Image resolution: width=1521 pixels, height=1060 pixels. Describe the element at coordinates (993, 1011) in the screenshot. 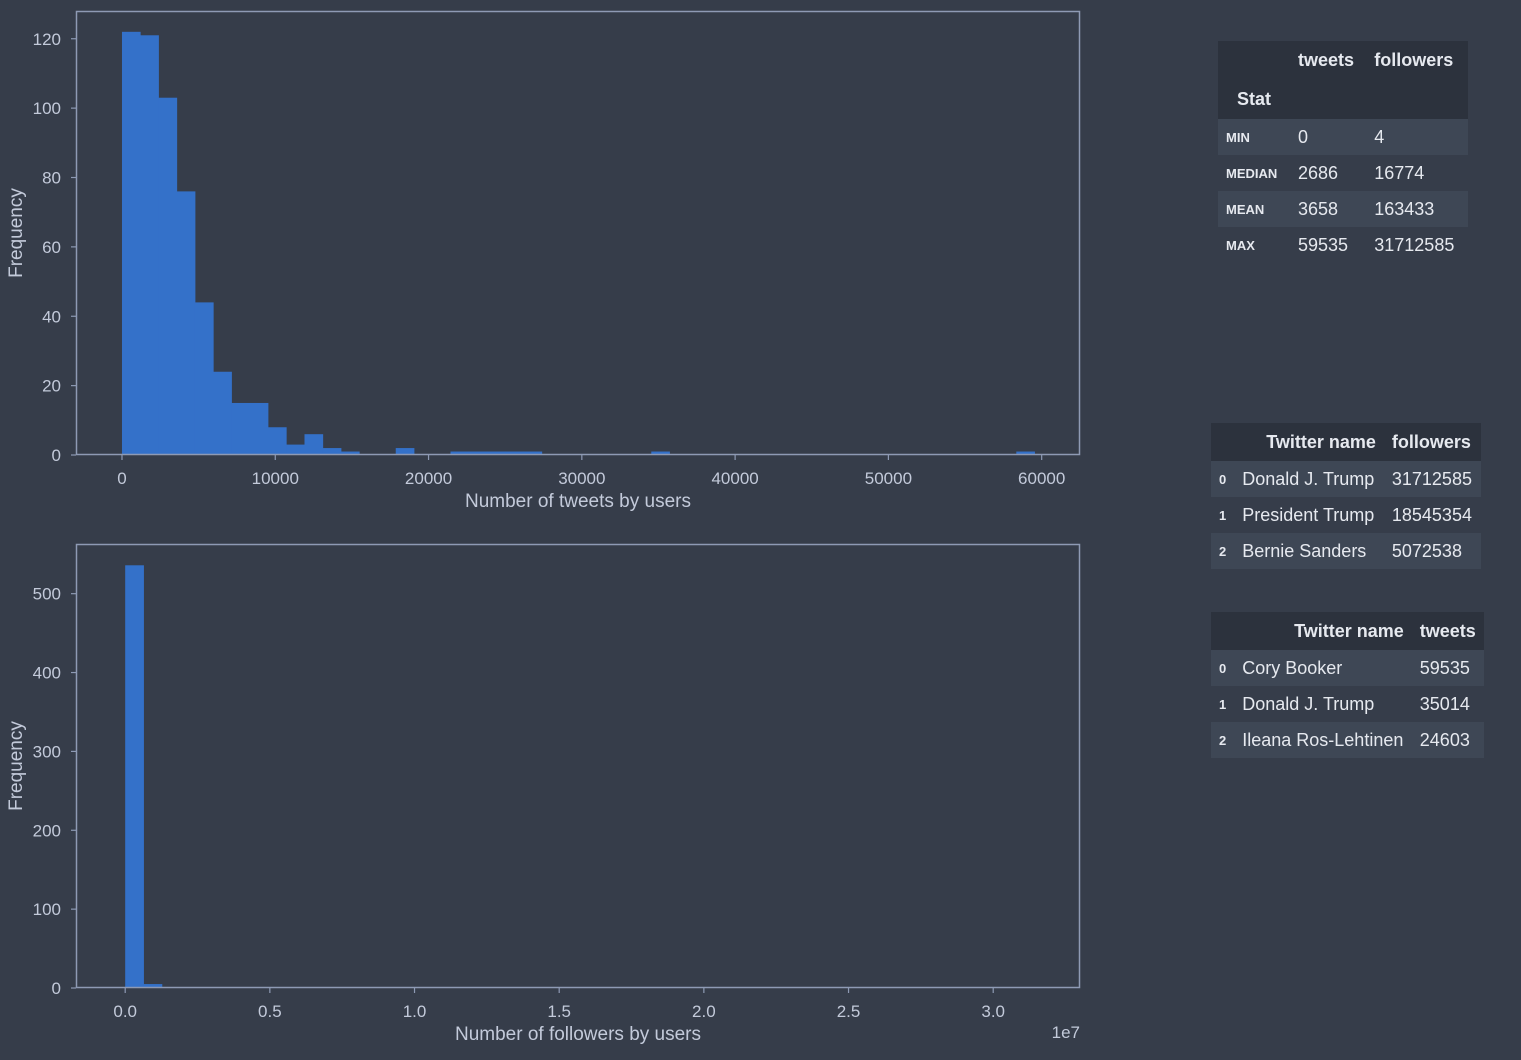

I see `x-tick-label: 3.0` at that location.